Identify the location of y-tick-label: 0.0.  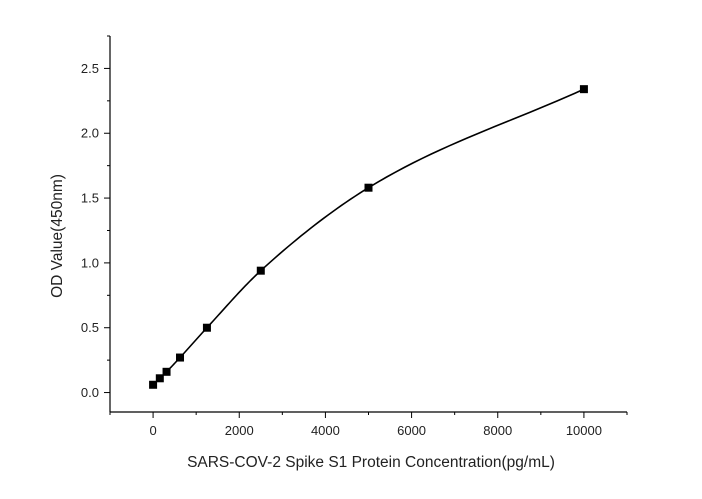
(90, 392).